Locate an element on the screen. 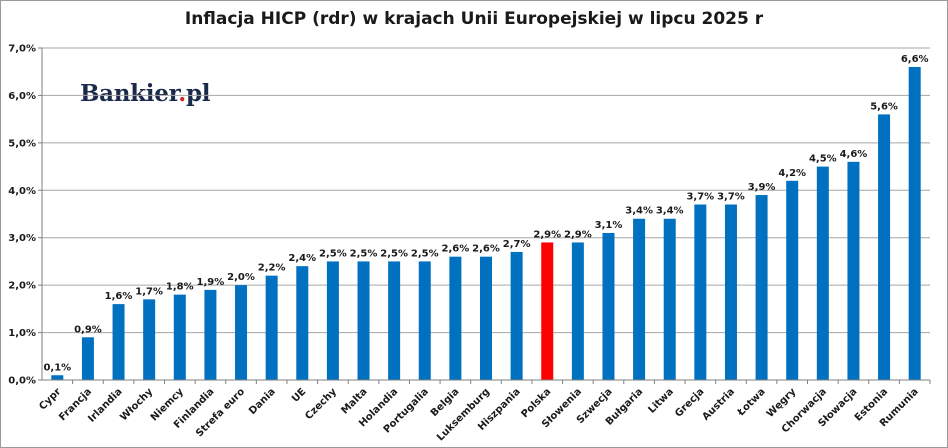  data-label: 4,5% is located at coordinates (823, 159).